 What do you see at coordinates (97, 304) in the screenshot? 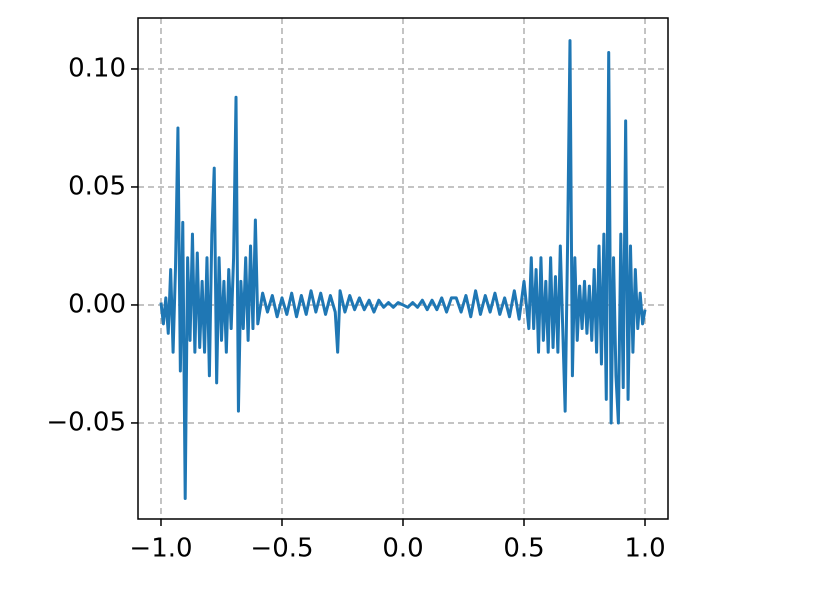
I see `y-tick-label: 0.00` at bounding box center [97, 304].